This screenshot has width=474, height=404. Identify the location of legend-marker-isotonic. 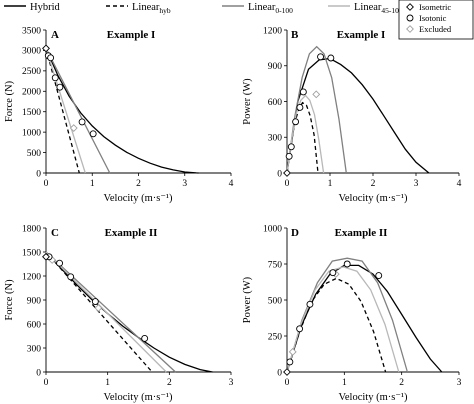
(410, 18).